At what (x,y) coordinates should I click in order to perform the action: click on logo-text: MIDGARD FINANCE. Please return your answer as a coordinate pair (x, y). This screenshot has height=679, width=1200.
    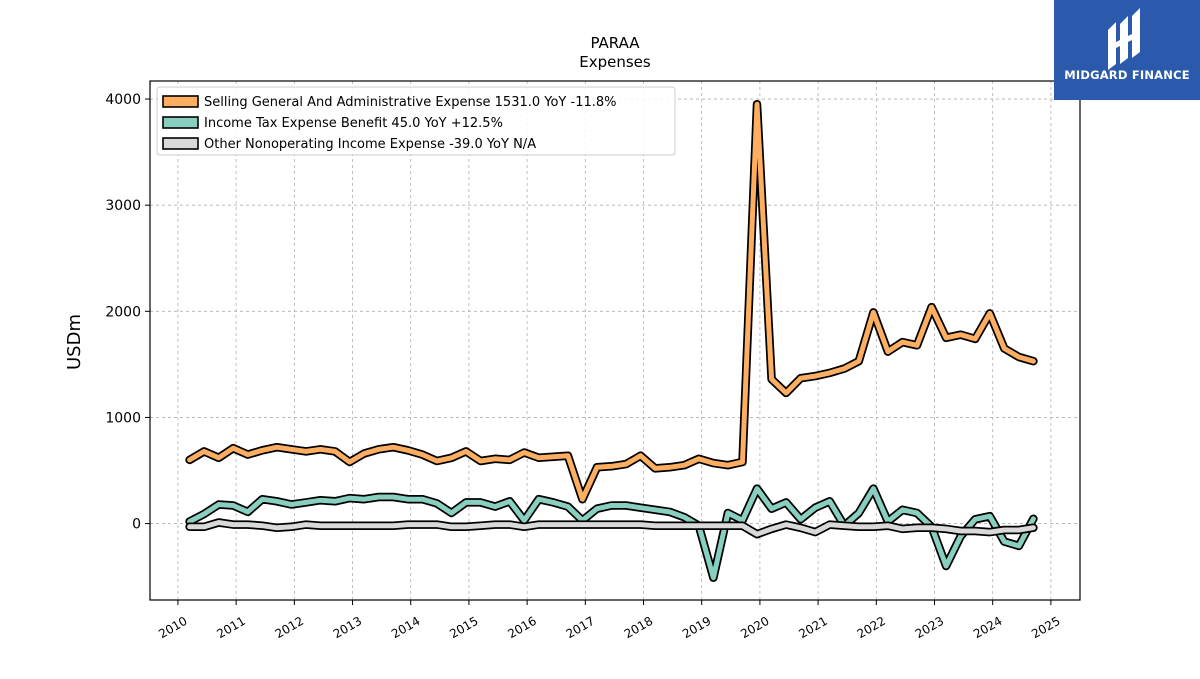
    Looking at the image, I should click on (1127, 75).